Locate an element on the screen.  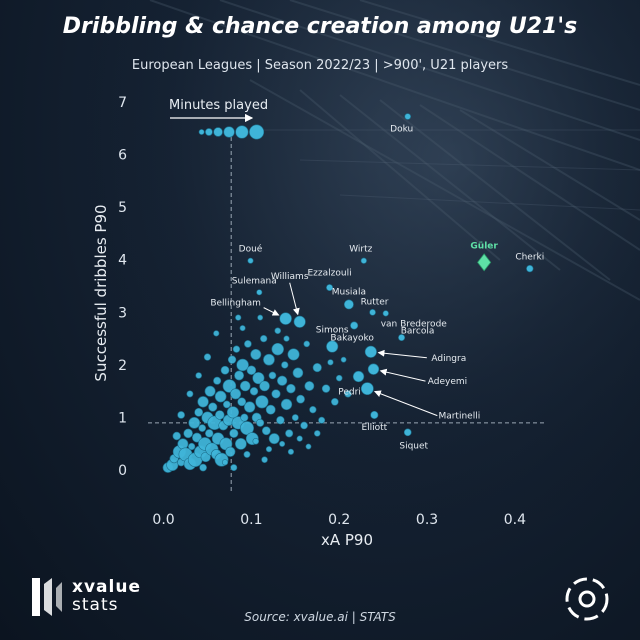
player-label: Wirtz is located at coordinates (360, 250).